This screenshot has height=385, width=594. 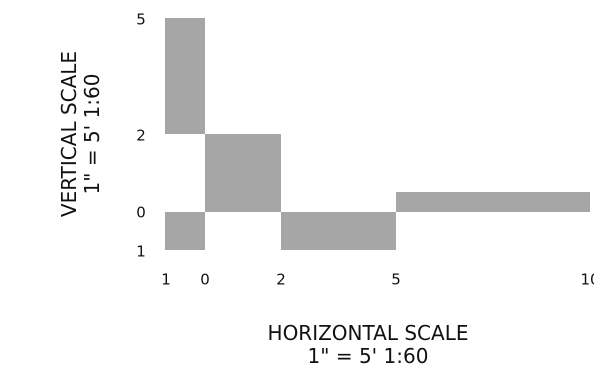 What do you see at coordinates (205, 279) in the screenshot?
I see `horizontal-tick-label: 0` at bounding box center [205, 279].